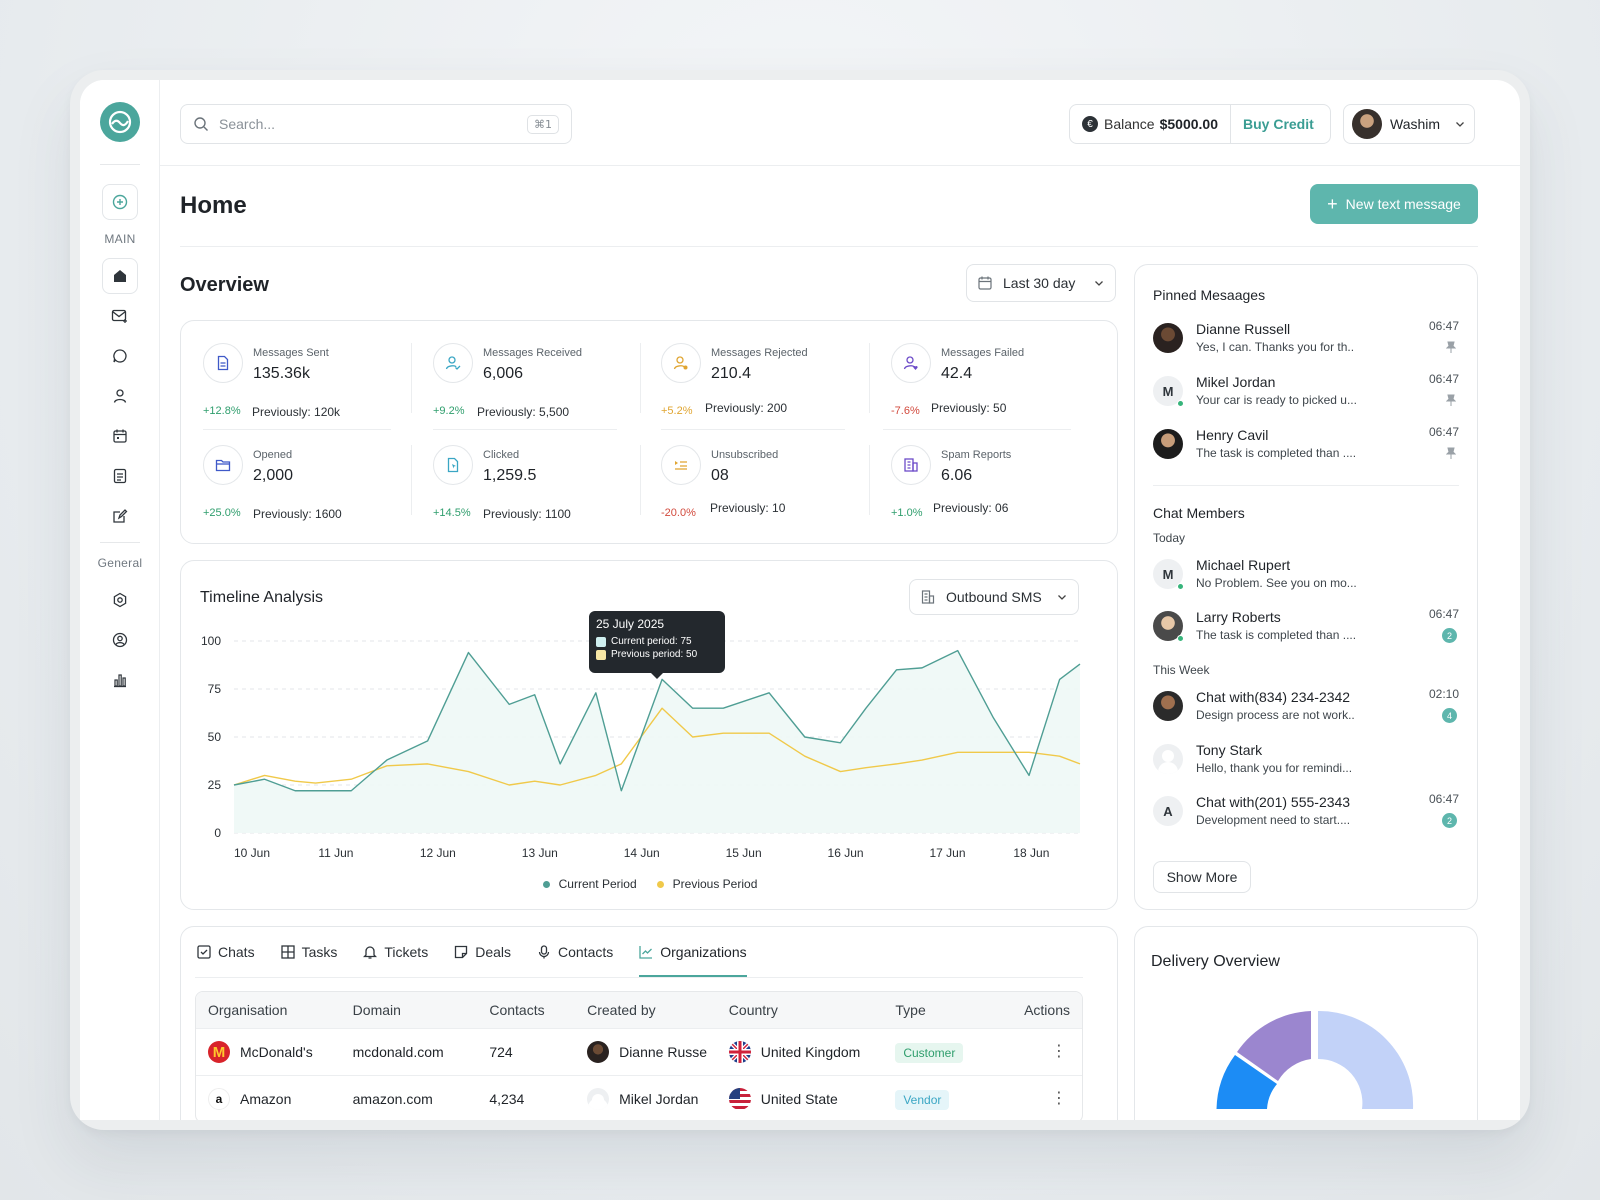 The image size is (1600, 1200). What do you see at coordinates (1332, 203) in the screenshot?
I see `plus-icon: +` at bounding box center [1332, 203].